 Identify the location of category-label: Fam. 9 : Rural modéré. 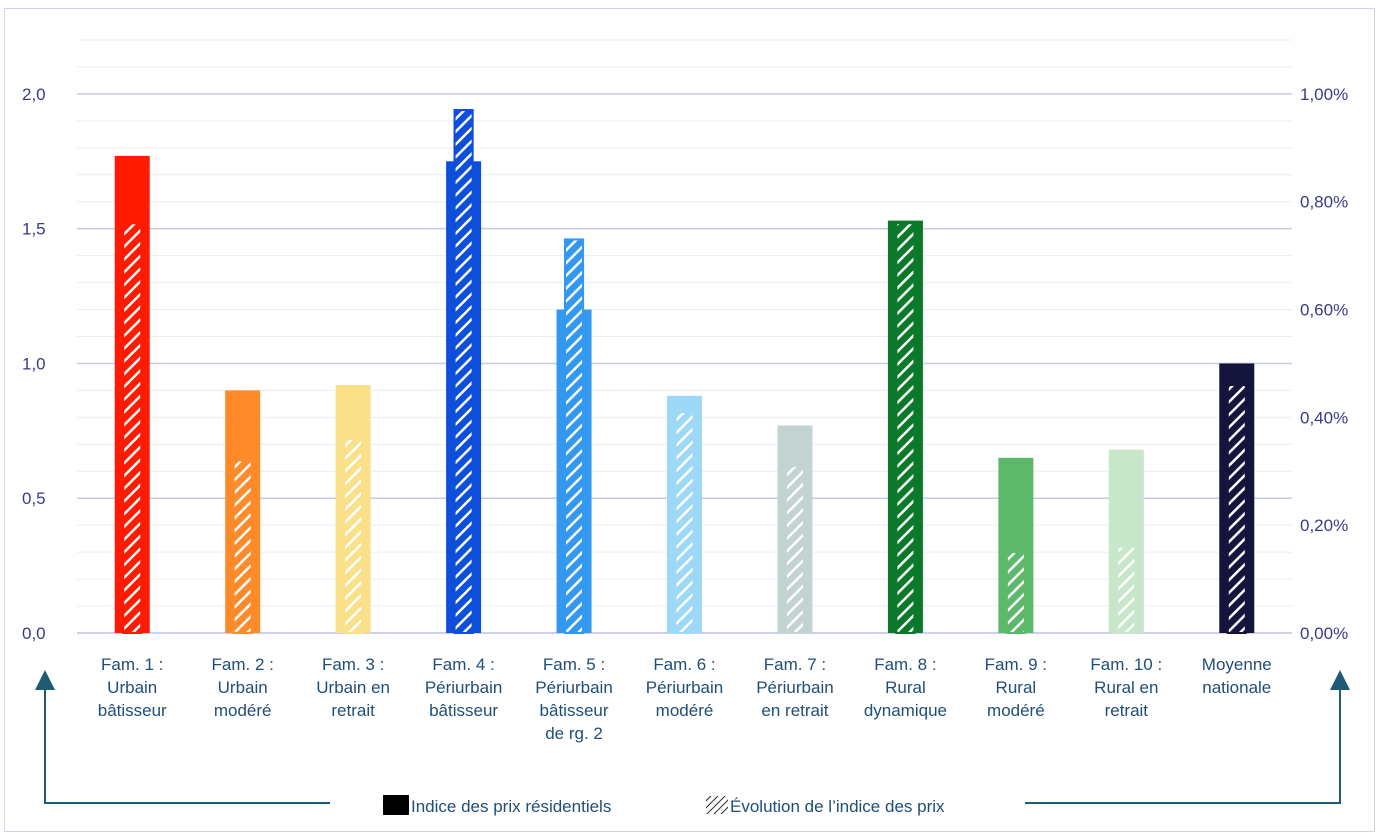
(1016, 687).